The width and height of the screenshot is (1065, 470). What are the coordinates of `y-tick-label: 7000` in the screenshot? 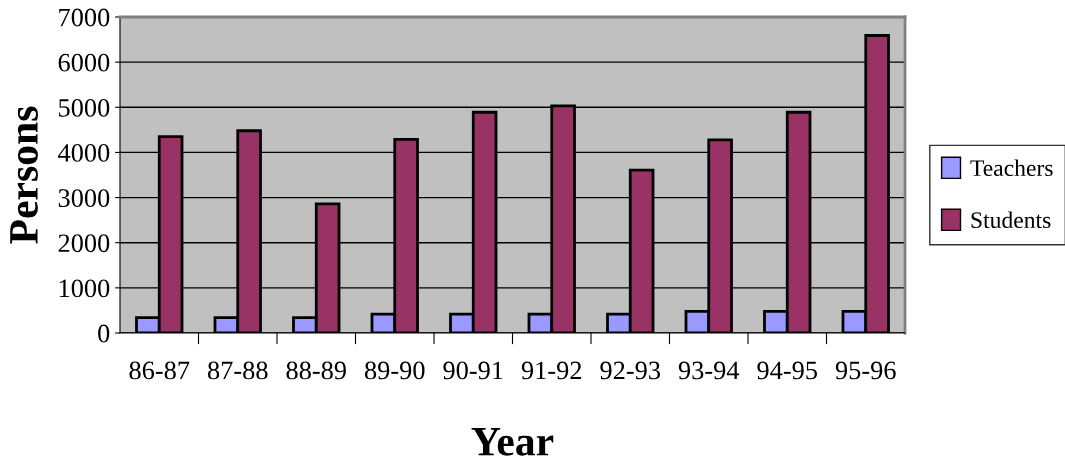 It's located at (84, 17).